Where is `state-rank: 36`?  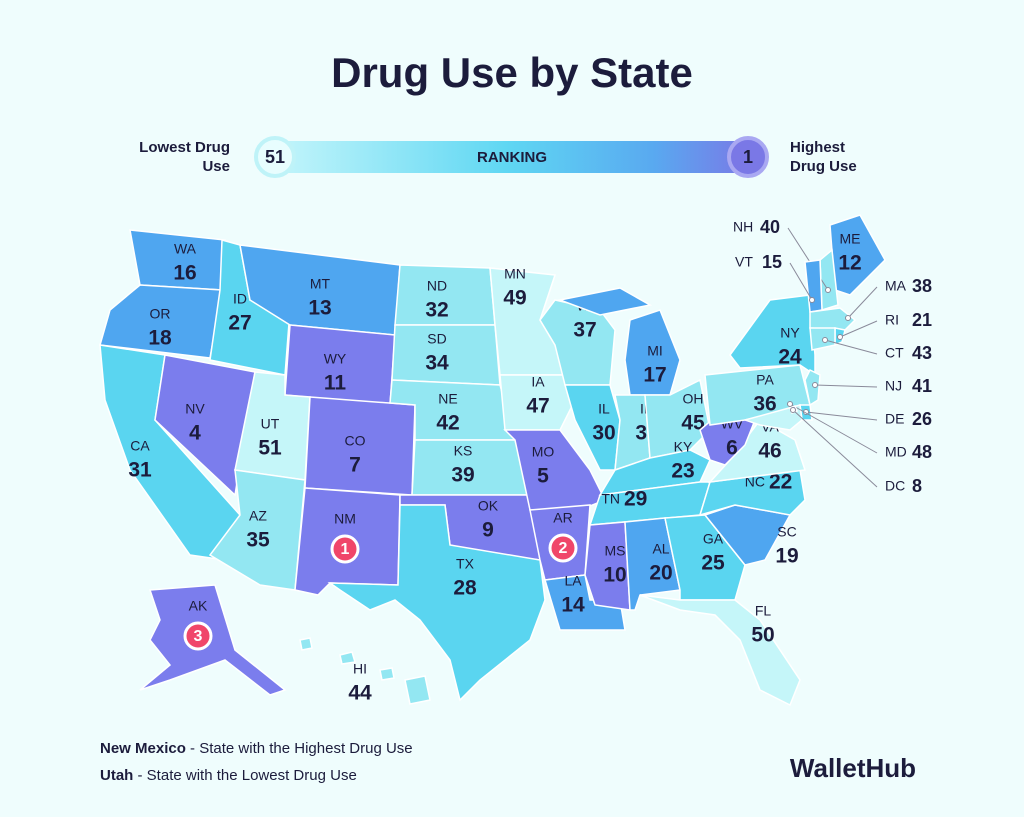
state-rank: 36 is located at coordinates (764, 404).